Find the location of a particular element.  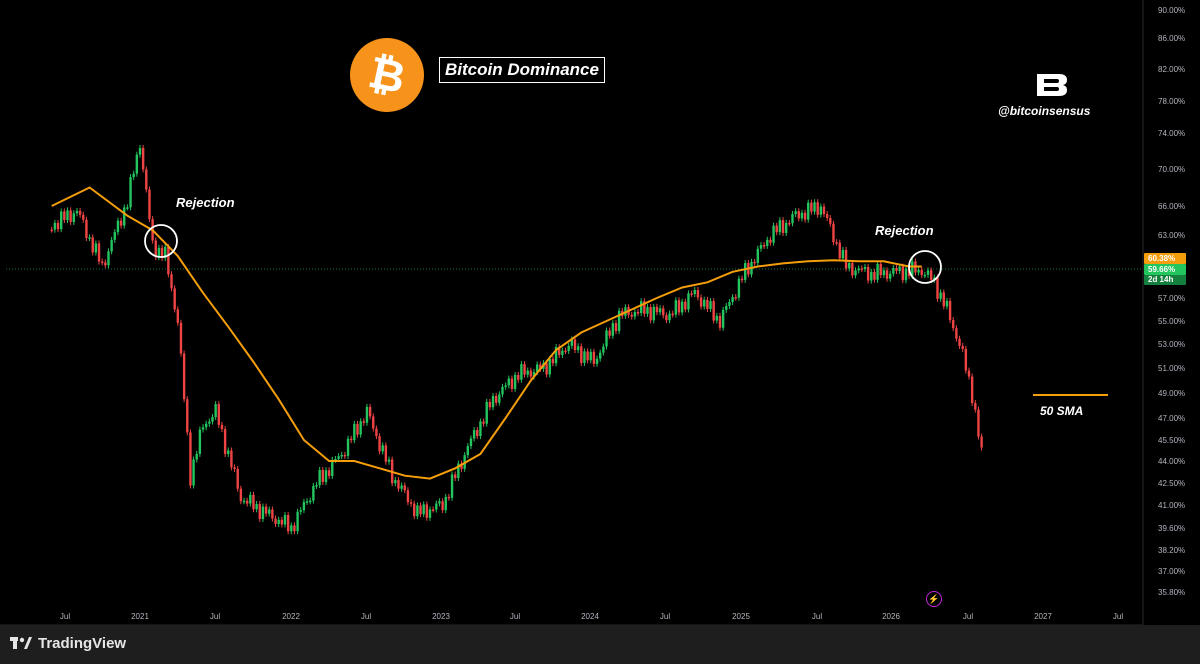

x-tick-label: 2025 is located at coordinates (741, 616).